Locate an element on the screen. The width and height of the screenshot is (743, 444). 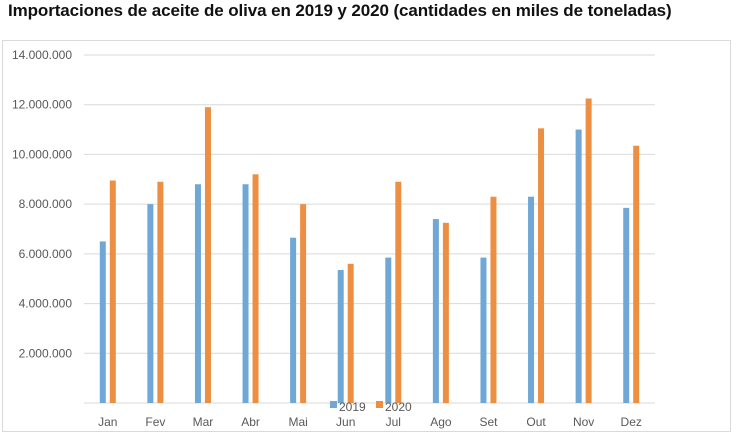
x-tick-label: Ago is located at coordinates (441, 422).